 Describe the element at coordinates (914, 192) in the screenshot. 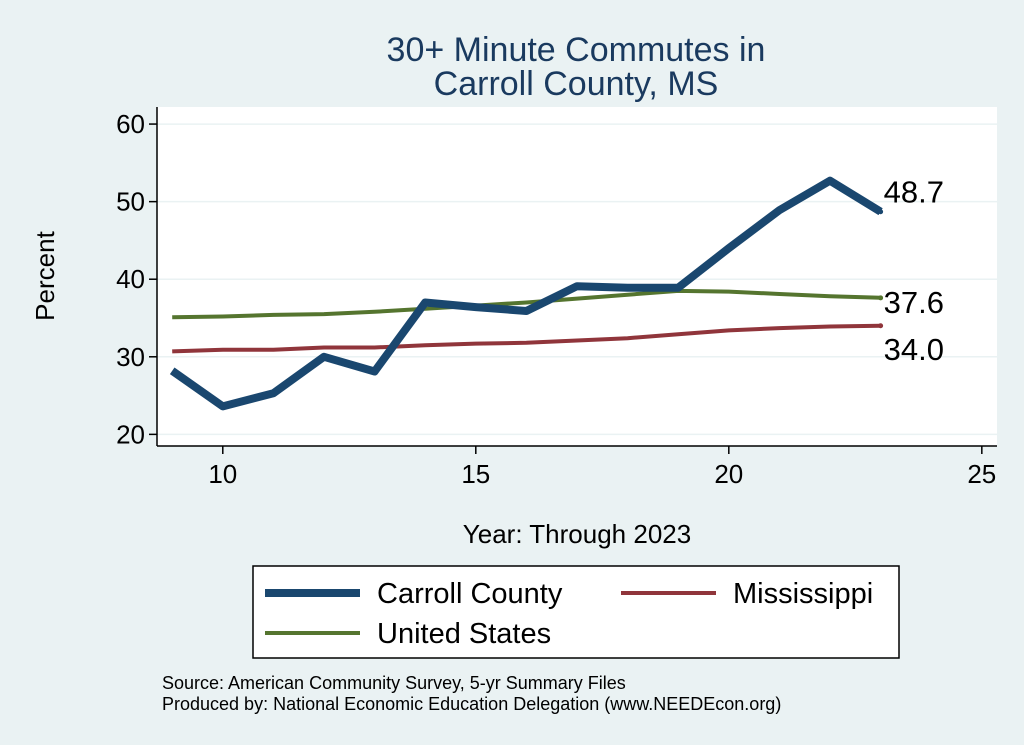

I see `end-label-carroll-county: 48.7` at that location.